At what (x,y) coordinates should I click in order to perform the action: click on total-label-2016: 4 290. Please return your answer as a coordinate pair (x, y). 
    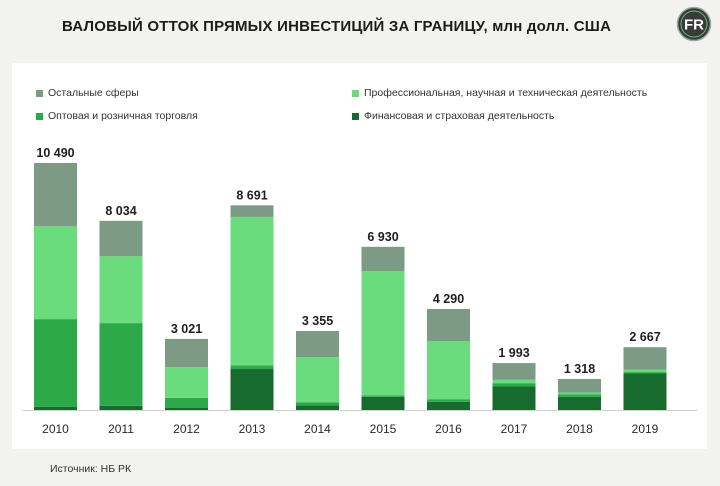
    Looking at the image, I should click on (448, 299).